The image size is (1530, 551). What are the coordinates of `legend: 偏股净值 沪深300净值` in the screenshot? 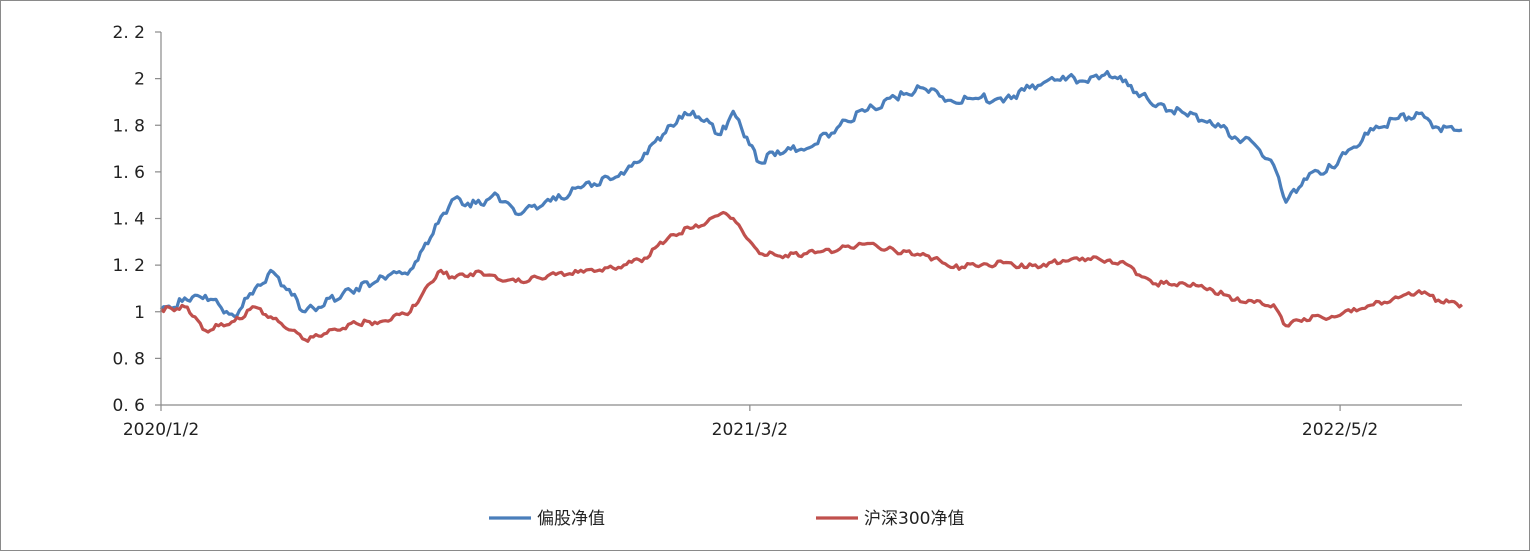 It's located at (726, 519).